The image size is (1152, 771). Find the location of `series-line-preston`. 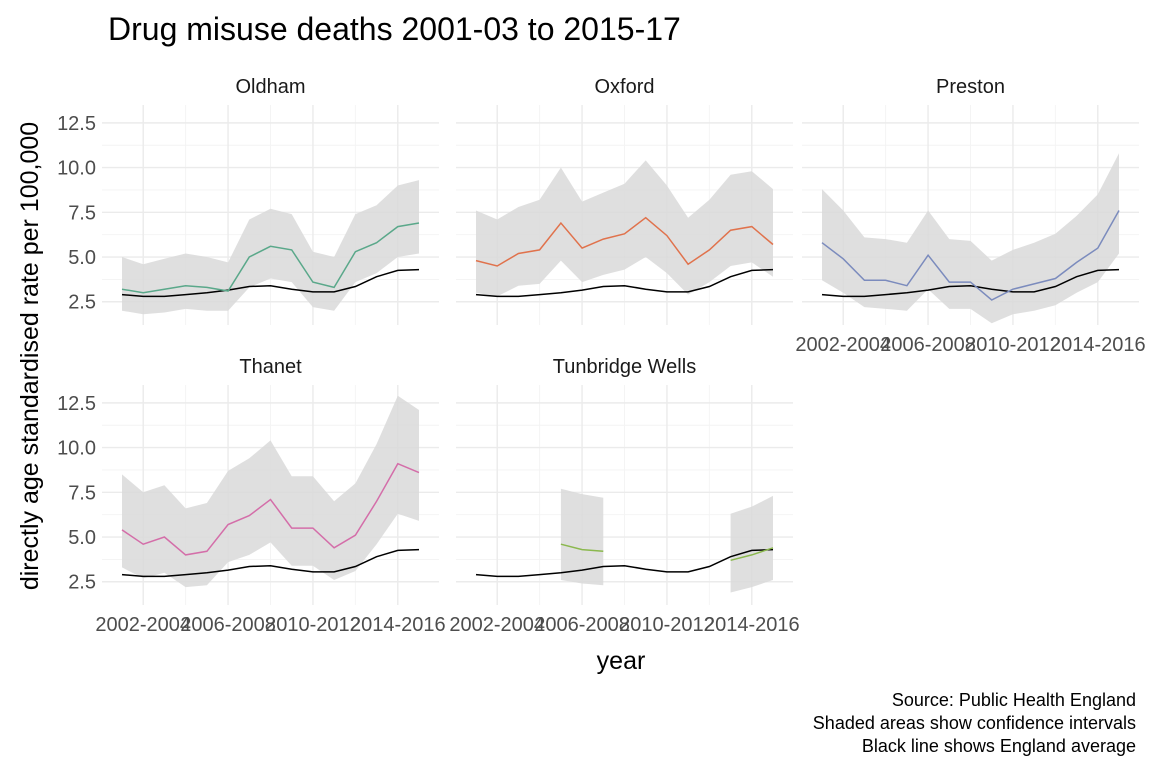

series-line-preston is located at coordinates (970, 255).